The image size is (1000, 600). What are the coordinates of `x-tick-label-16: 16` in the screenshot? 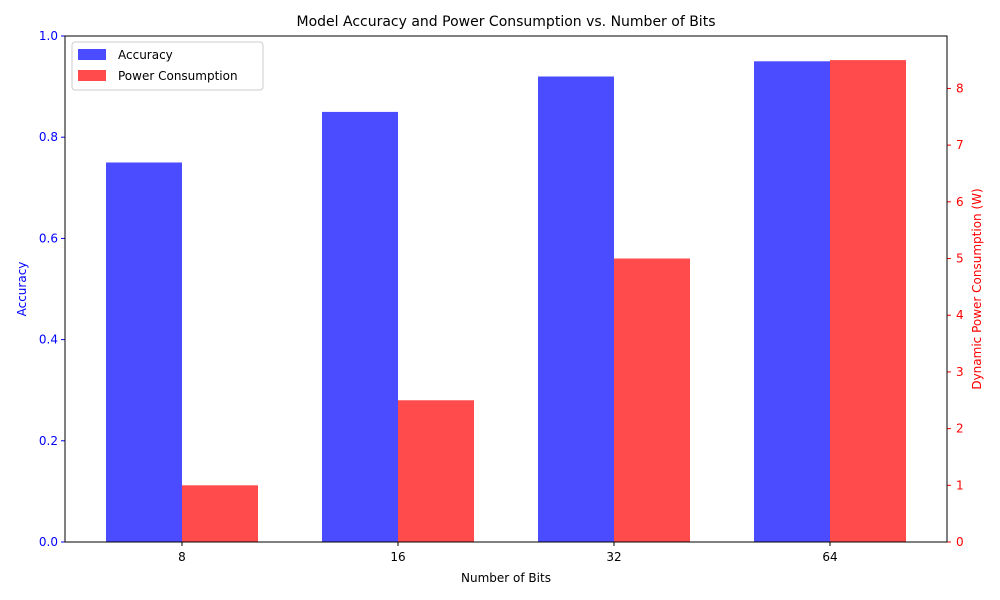 It's located at (397, 557).